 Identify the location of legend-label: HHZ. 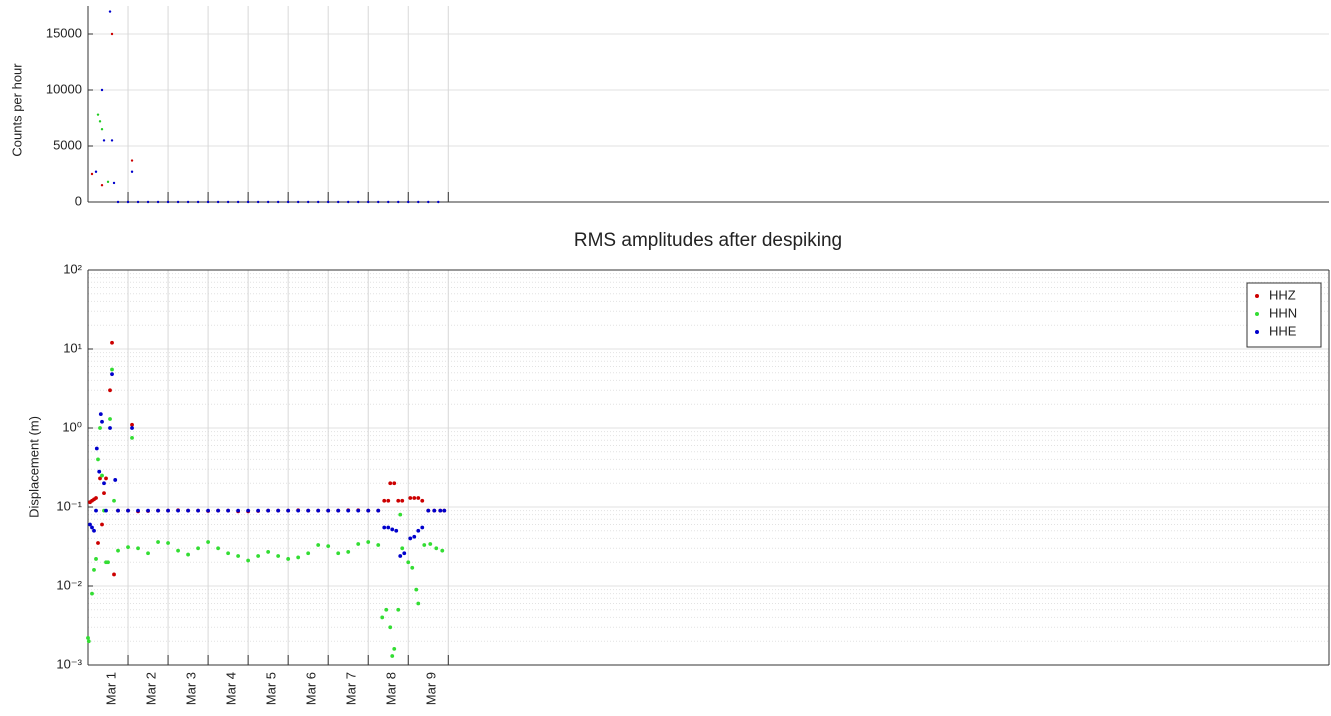
(1282, 294).